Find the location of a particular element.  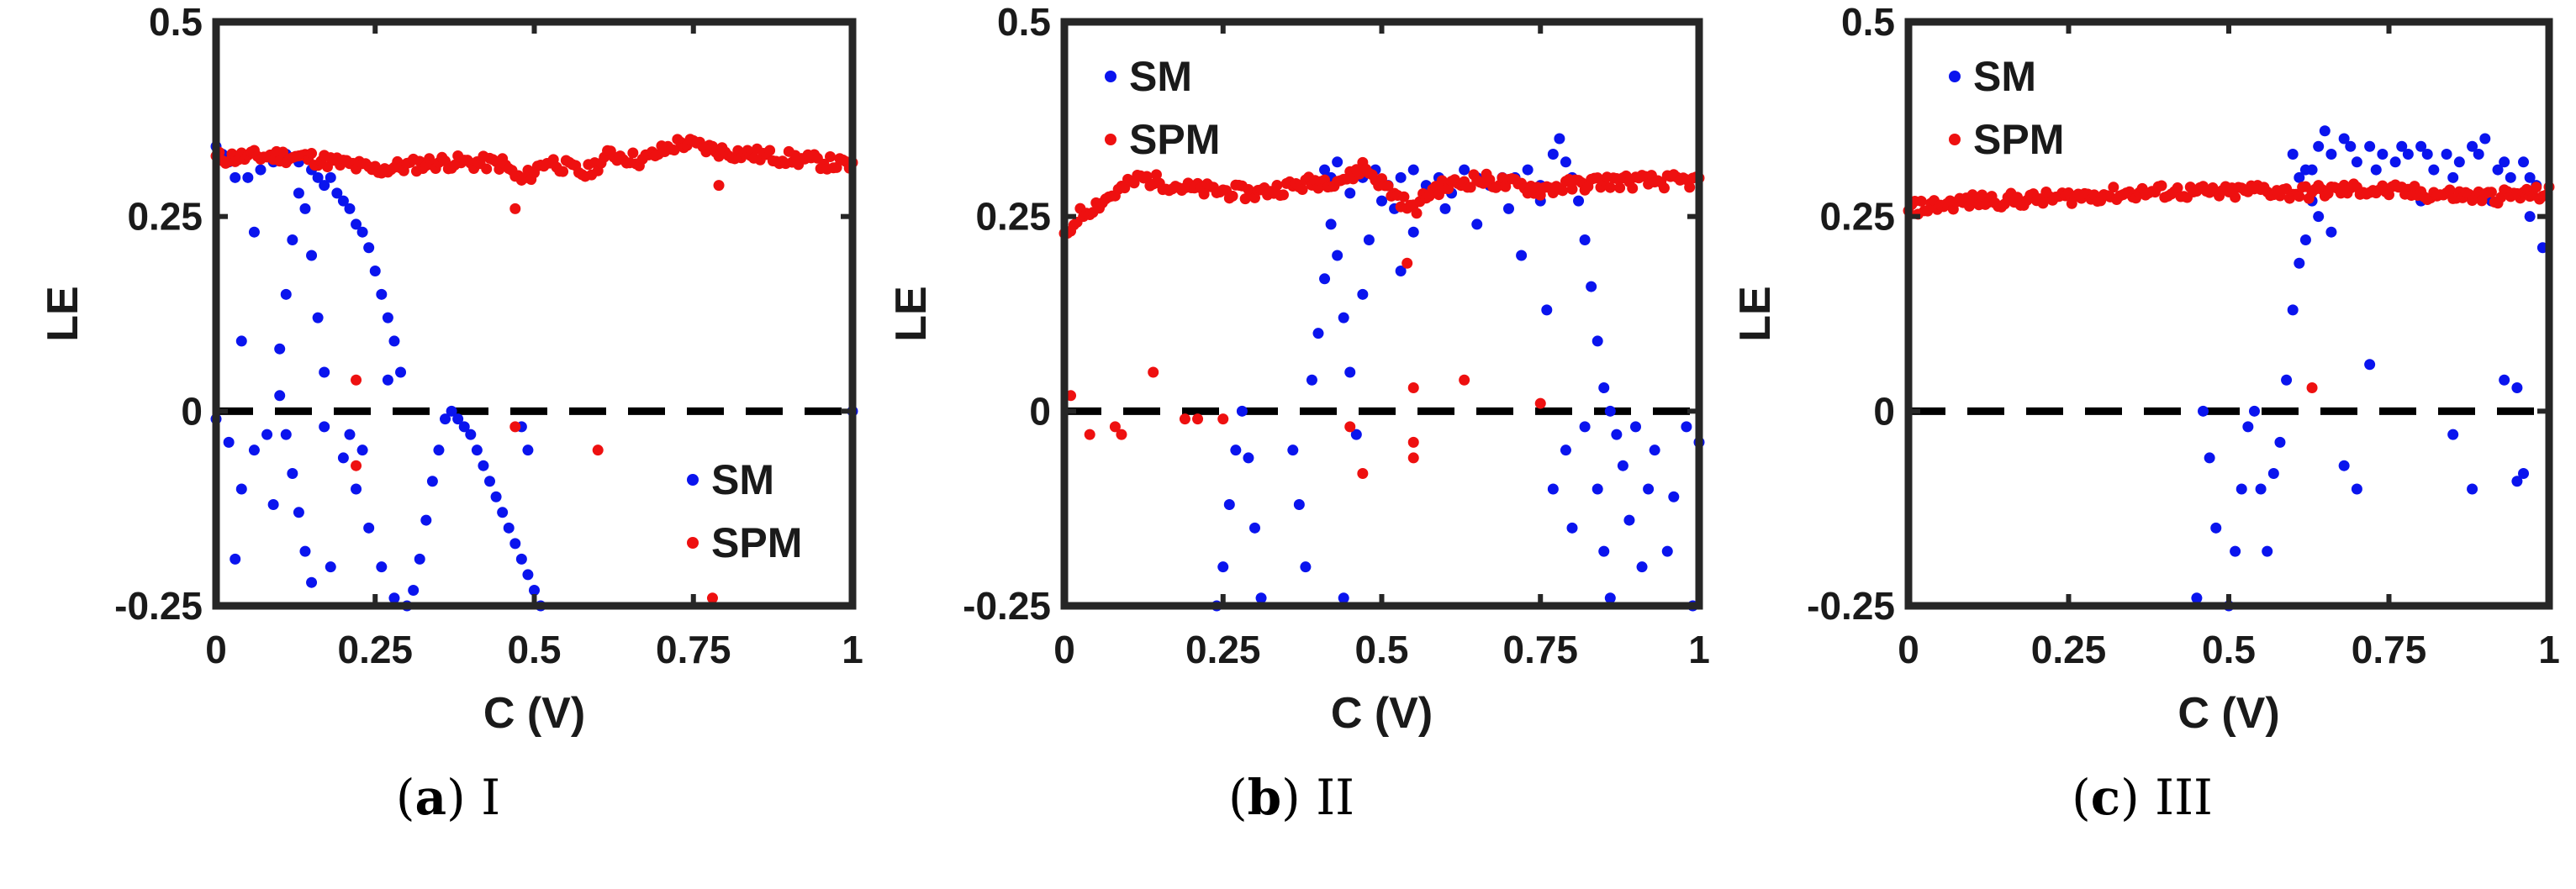

x-tick-label: 1 is located at coordinates (852, 649).